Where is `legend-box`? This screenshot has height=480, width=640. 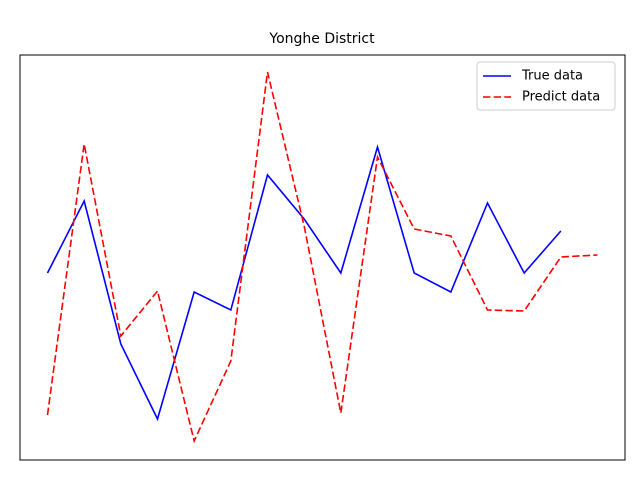 legend-box is located at coordinates (546, 86).